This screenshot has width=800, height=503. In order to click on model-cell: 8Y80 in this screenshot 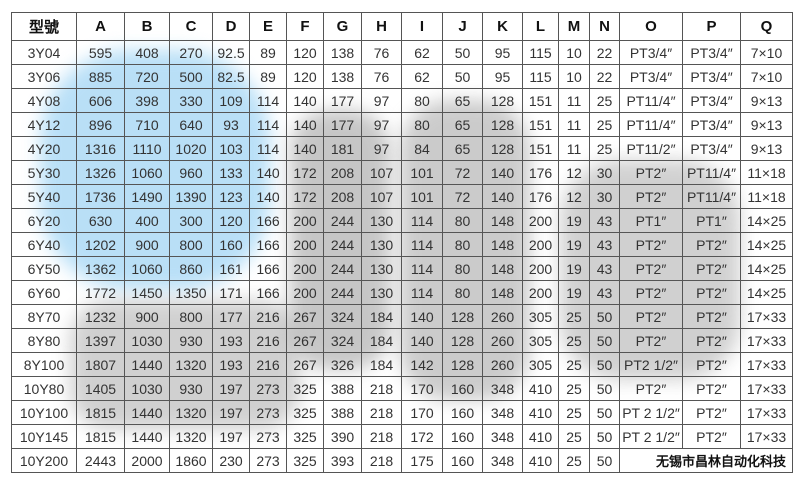, I will do `click(44, 340)`.